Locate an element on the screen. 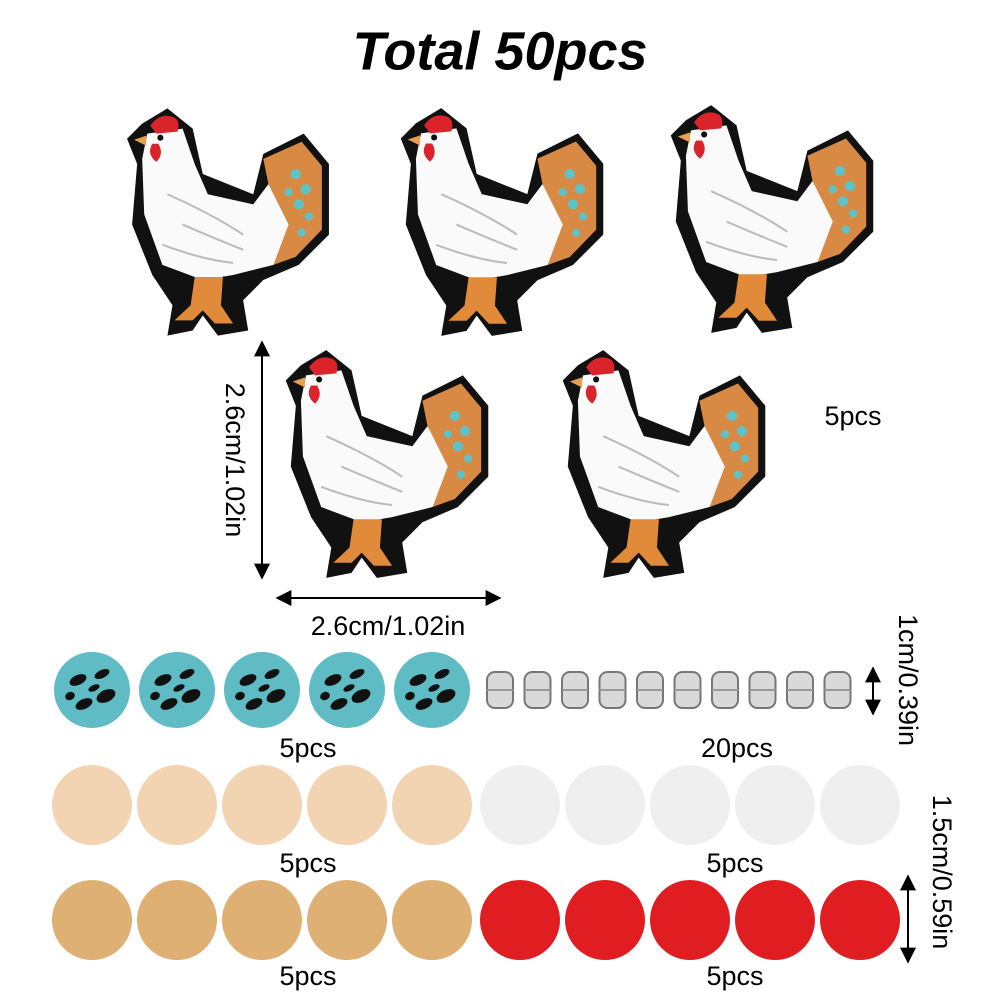 This screenshot has height=1000, width=1000. chicken-width: 2.6cm/1.02in is located at coordinates (388, 626).